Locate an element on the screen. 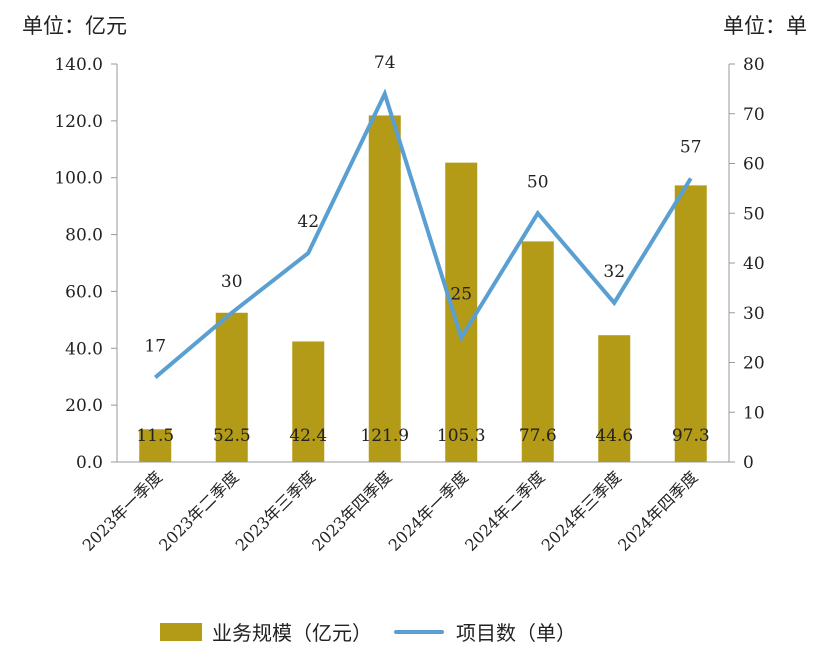 The height and width of the screenshot is (664, 817). legend-bars-label: 业务规模（亿元） is located at coordinates (292, 633).